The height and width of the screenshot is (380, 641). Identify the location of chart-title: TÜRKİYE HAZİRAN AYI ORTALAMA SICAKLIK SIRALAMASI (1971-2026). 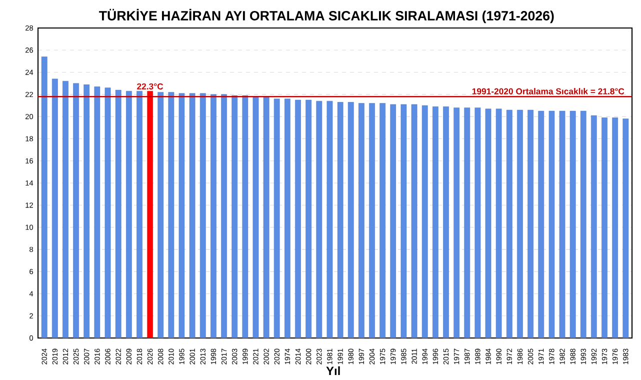
(326, 16).